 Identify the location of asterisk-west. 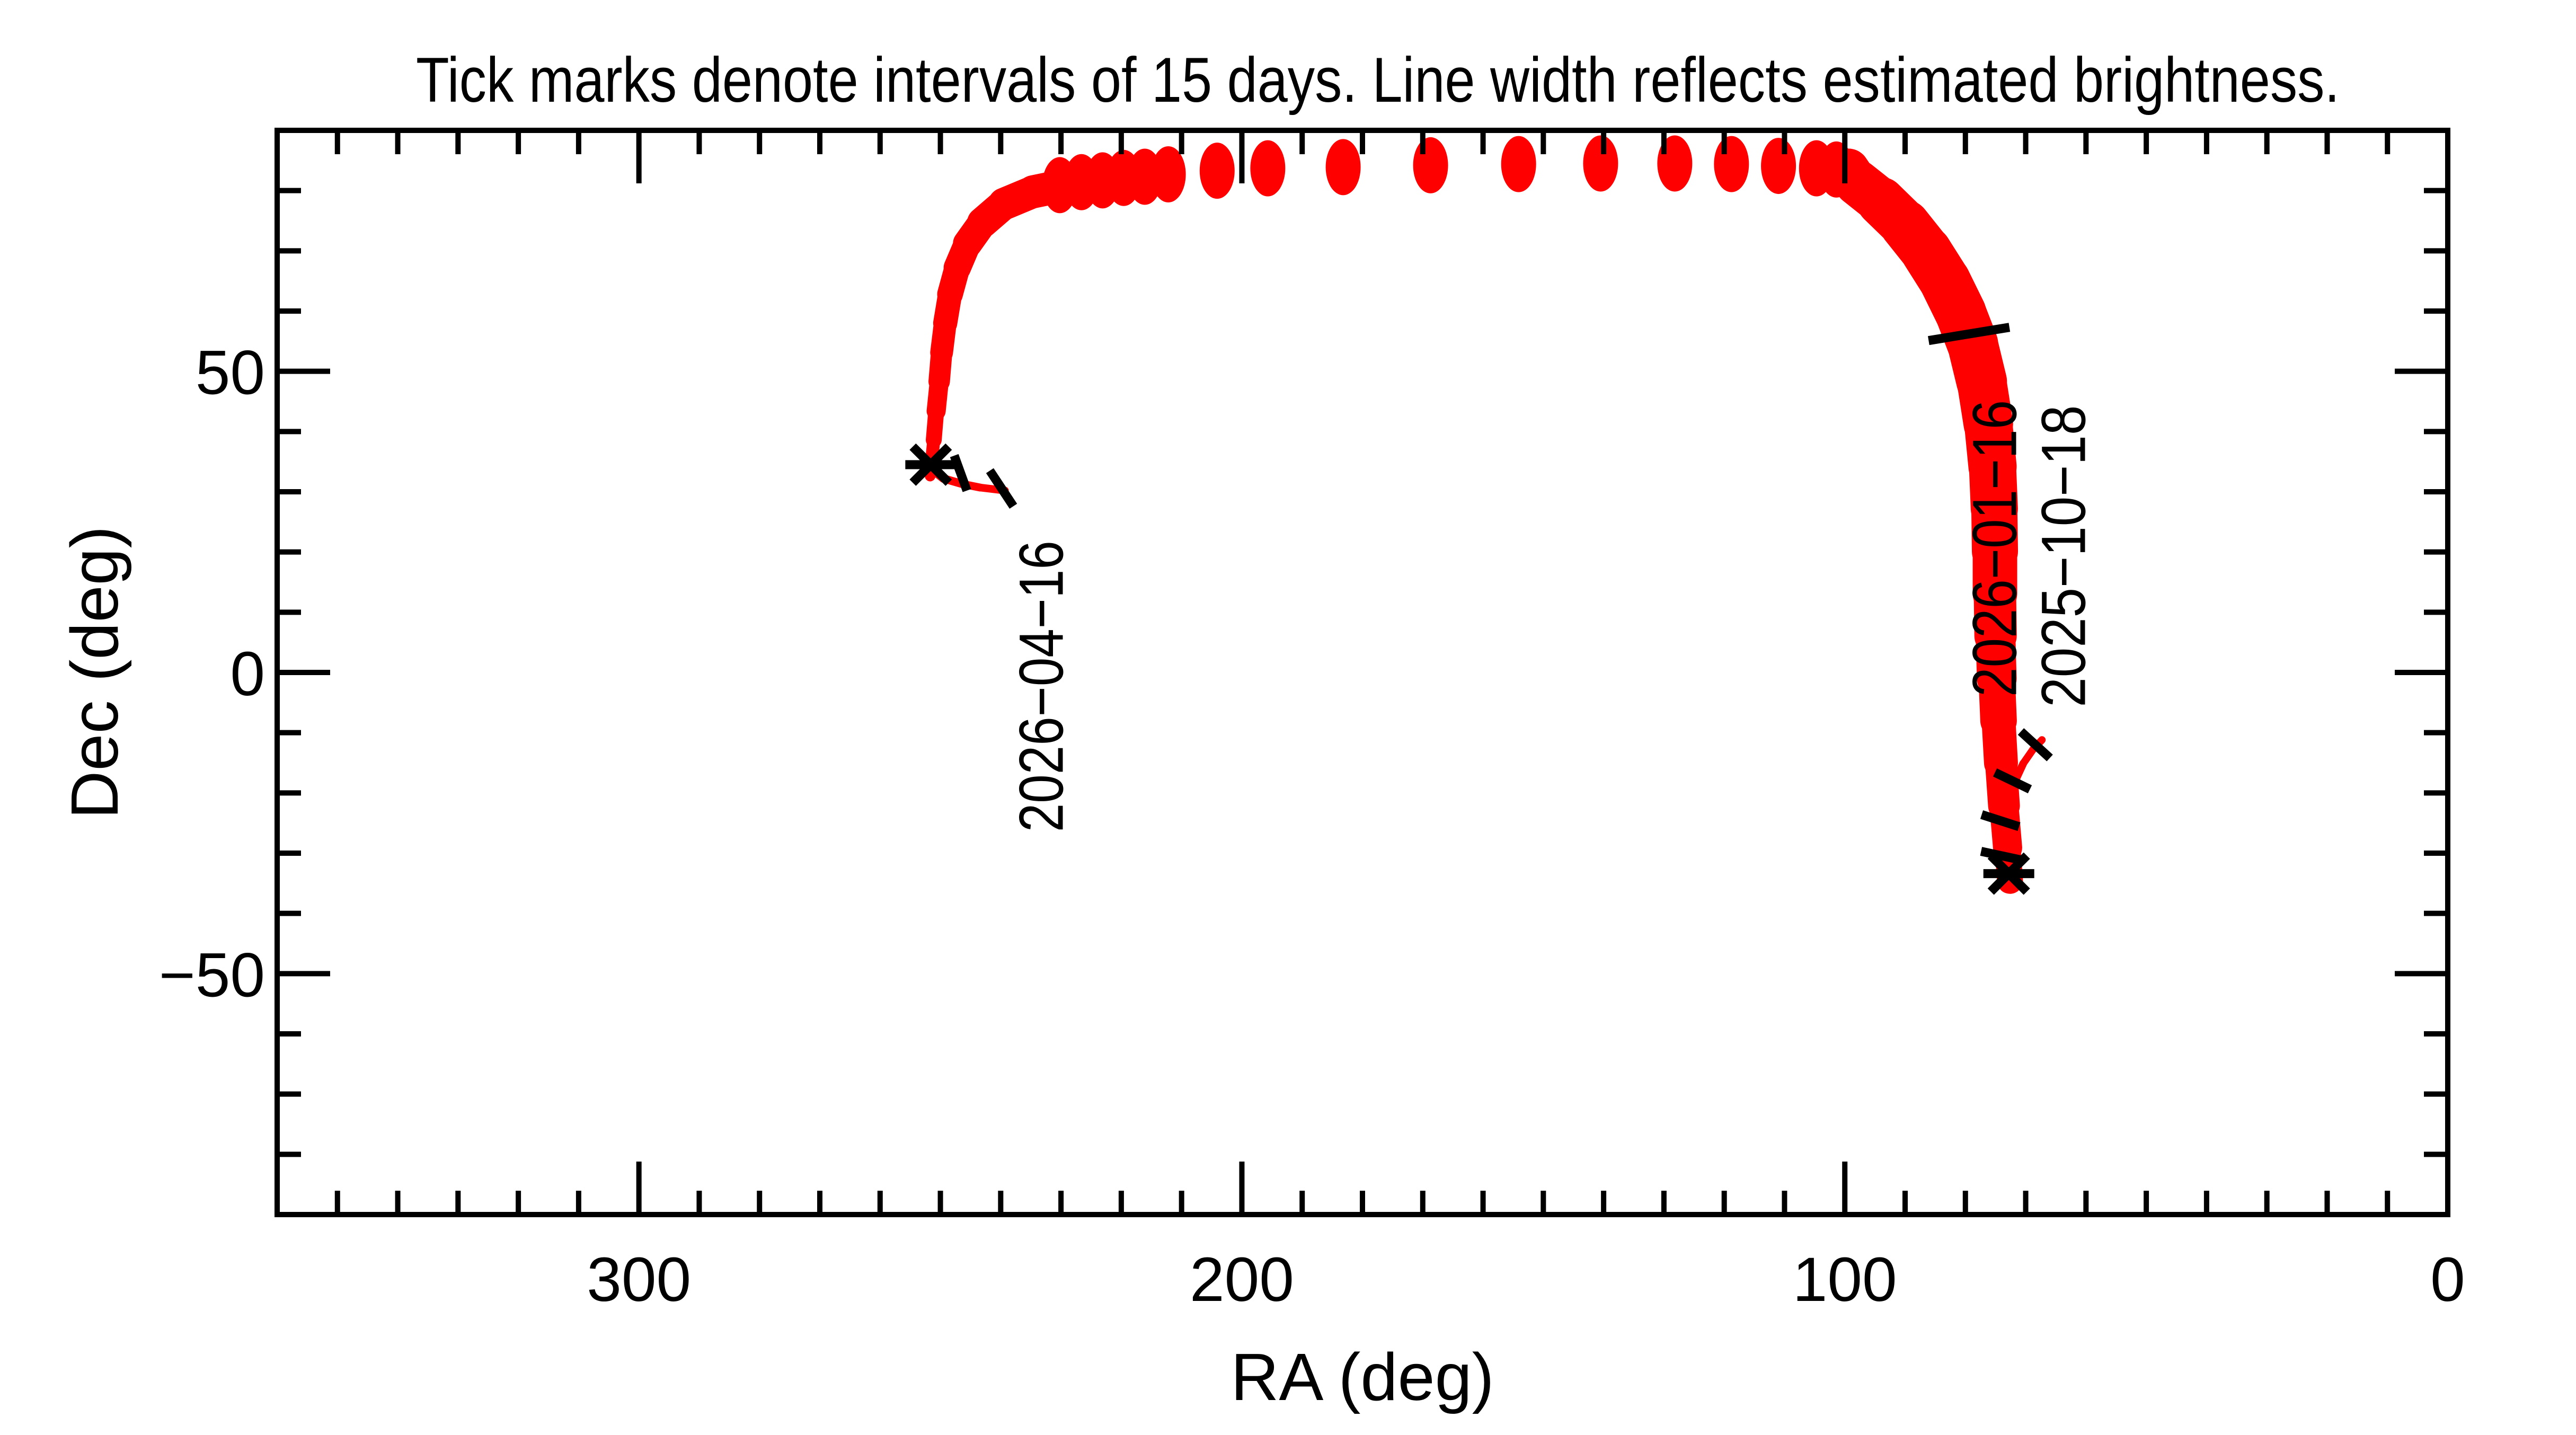
(930, 465).